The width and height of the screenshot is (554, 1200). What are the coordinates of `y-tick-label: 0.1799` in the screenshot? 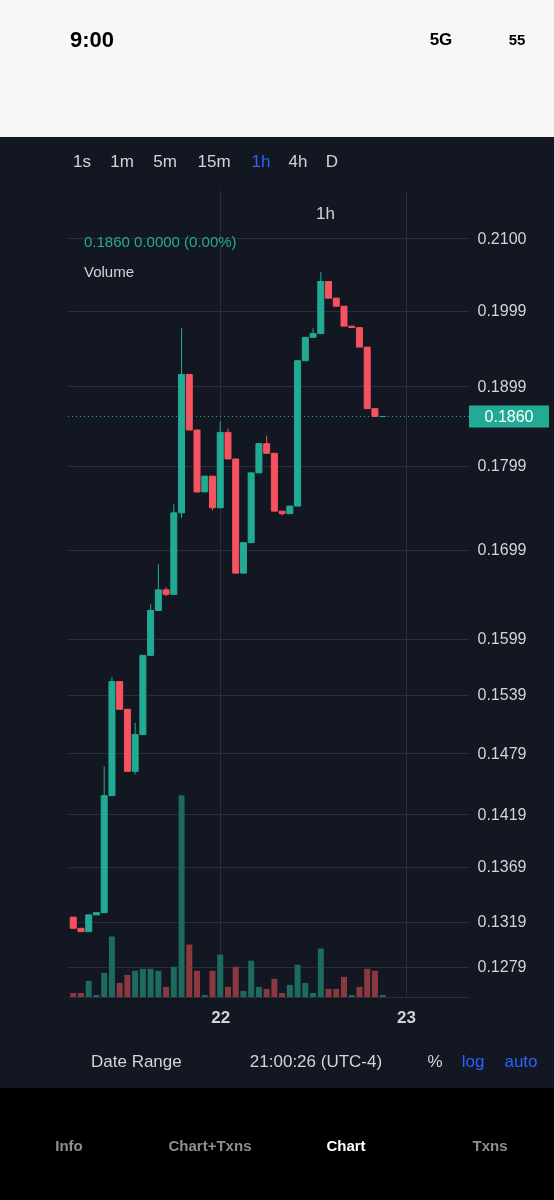 It's located at (502, 466).